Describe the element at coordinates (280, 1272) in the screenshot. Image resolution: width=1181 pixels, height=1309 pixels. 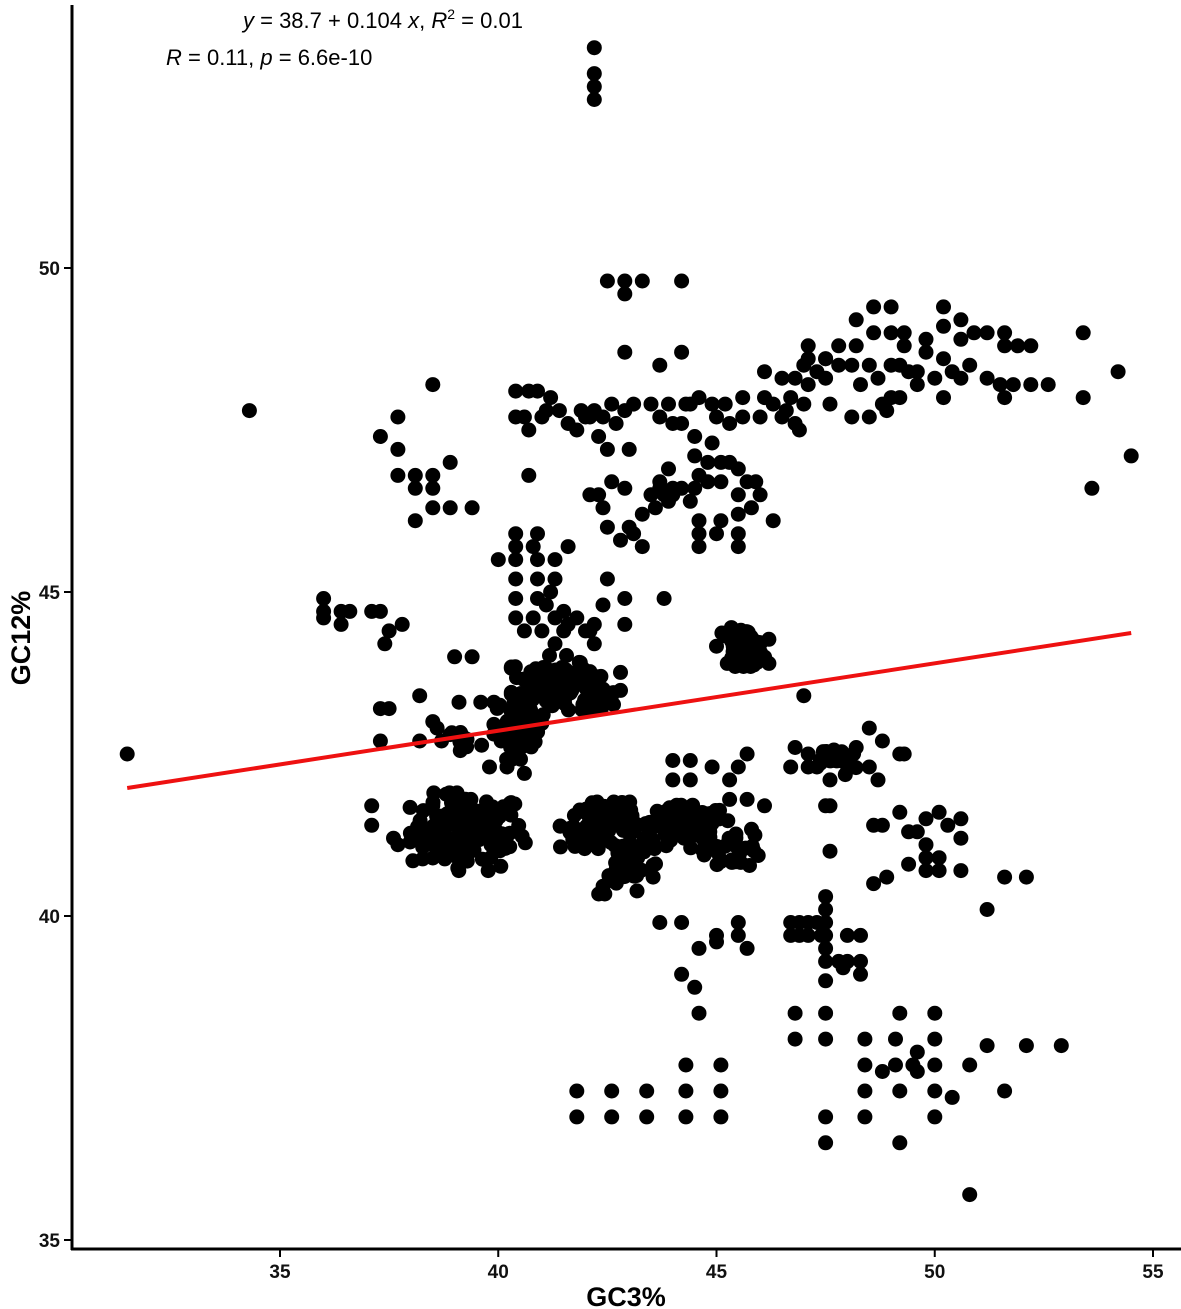
I see `x-tick-label: 35` at that location.